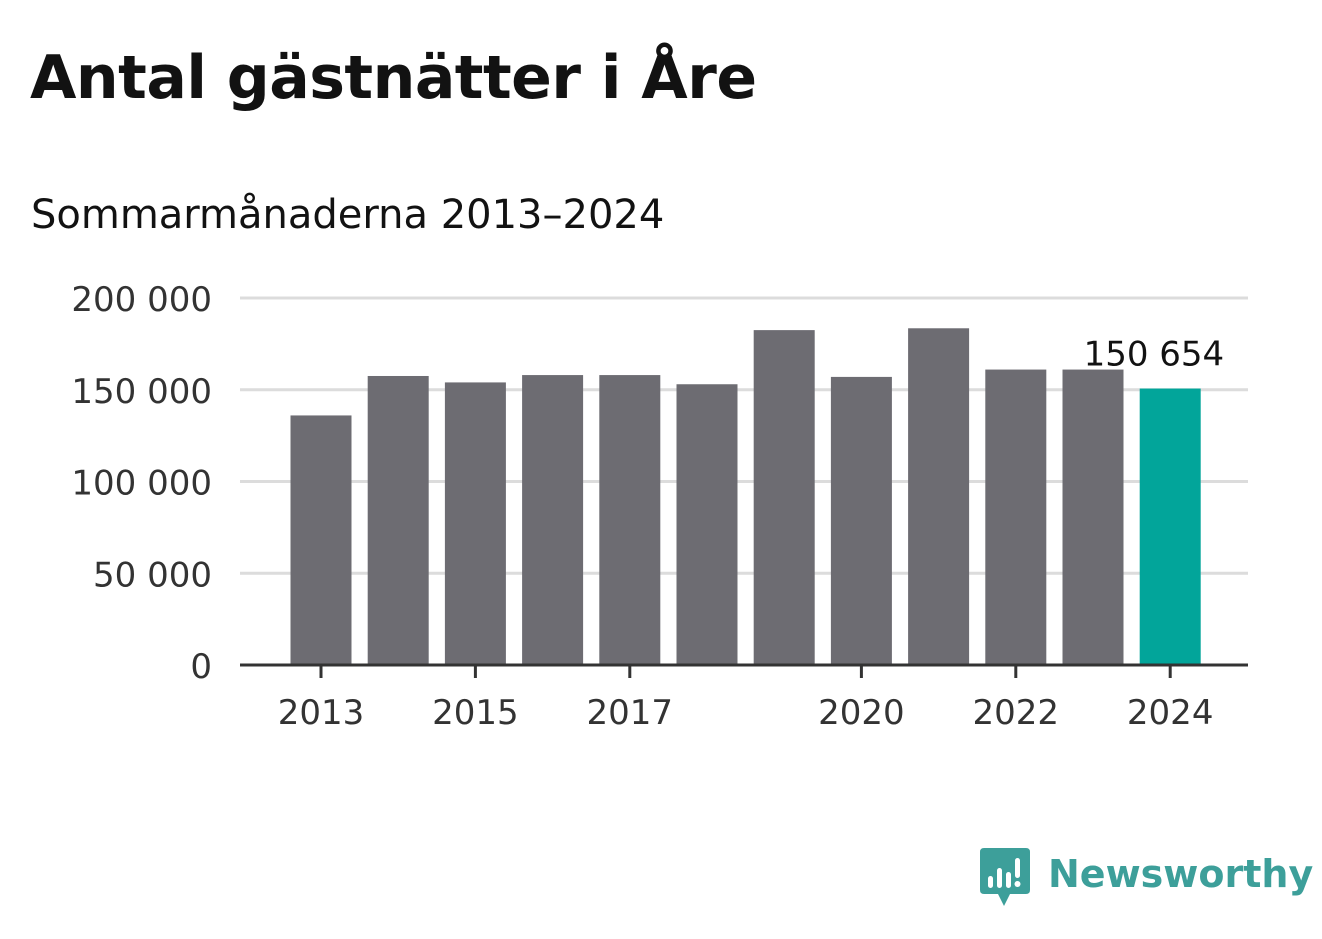  What do you see at coordinates (630, 520) in the screenshot?
I see `bar-2017` at bounding box center [630, 520].